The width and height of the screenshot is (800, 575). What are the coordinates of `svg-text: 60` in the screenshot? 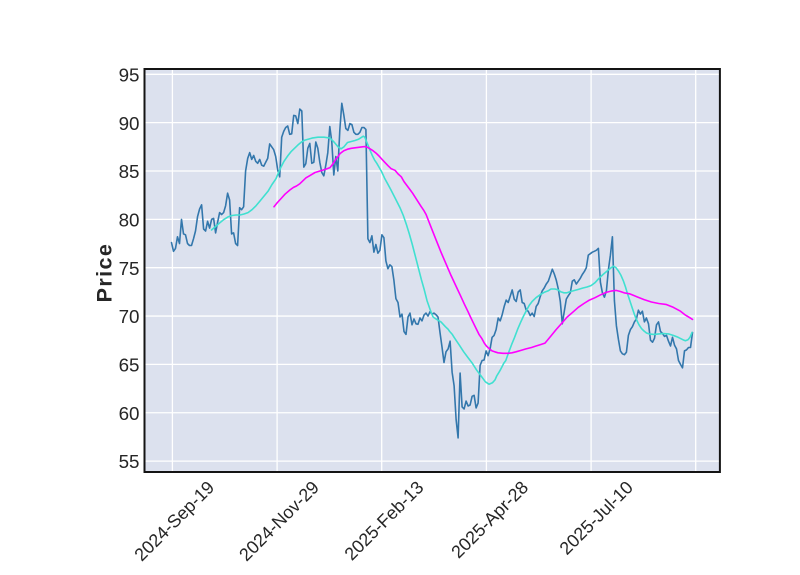 It's located at (129, 413).